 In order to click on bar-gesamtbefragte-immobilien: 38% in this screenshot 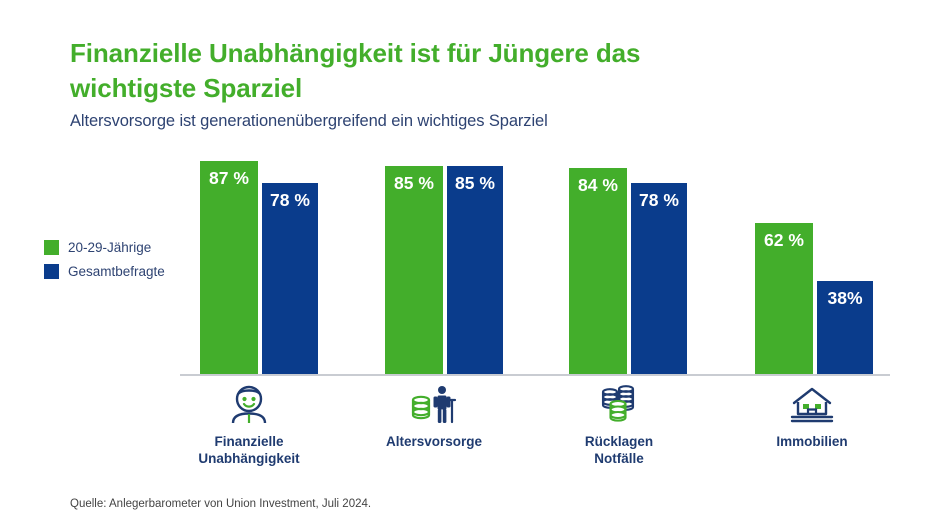, I will do `click(845, 328)`.